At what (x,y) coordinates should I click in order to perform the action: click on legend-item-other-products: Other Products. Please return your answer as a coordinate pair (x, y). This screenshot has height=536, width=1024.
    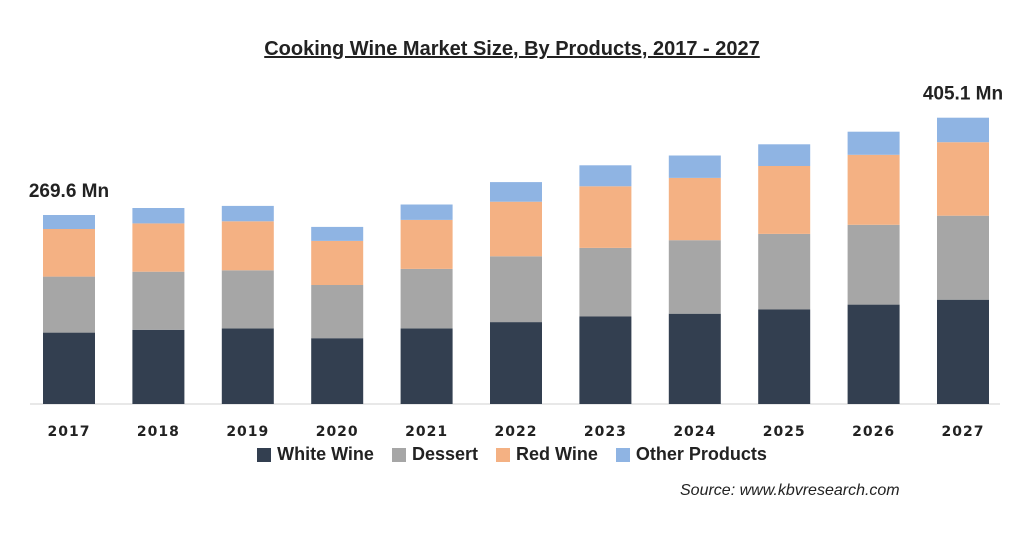
    Looking at the image, I should click on (691, 454).